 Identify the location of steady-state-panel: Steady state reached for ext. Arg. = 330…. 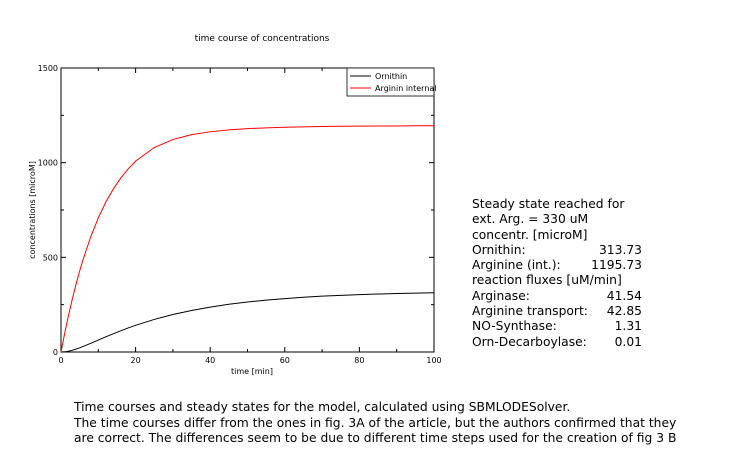
(557, 273).